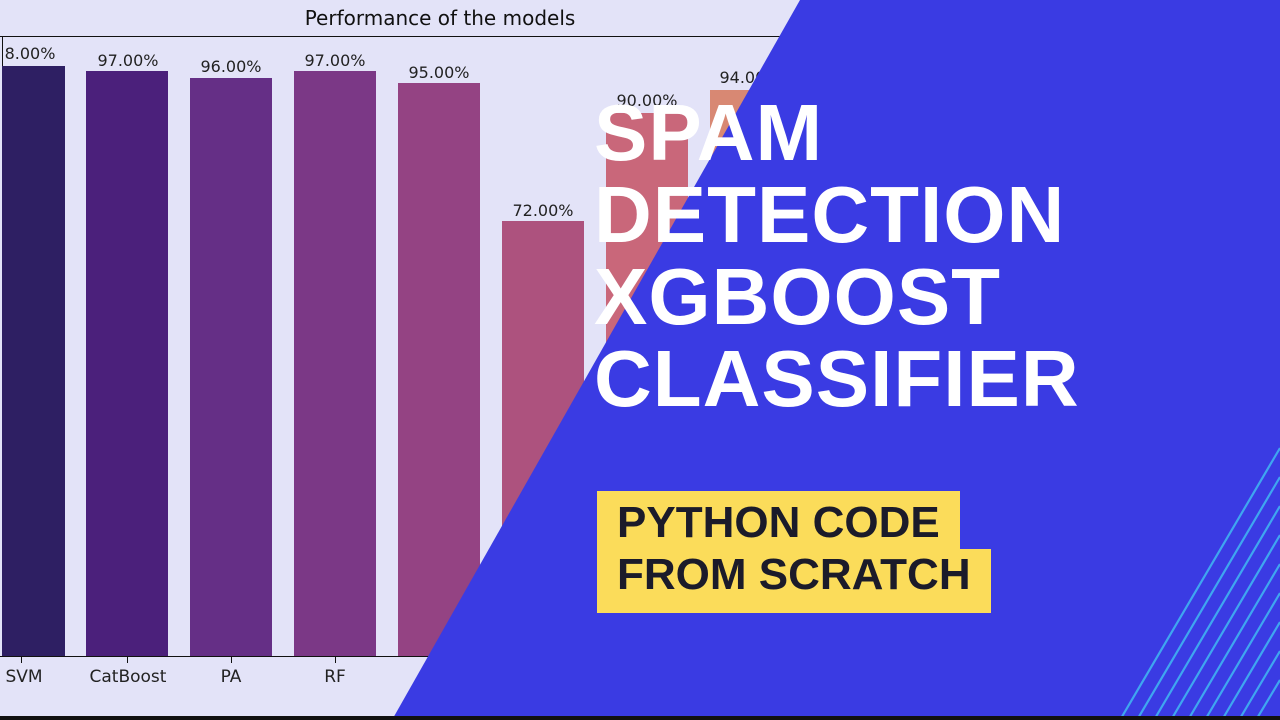 Image resolution: width=1280 pixels, height=720 pixels. I want to click on x-tick-label: SVM, so click(24, 677).